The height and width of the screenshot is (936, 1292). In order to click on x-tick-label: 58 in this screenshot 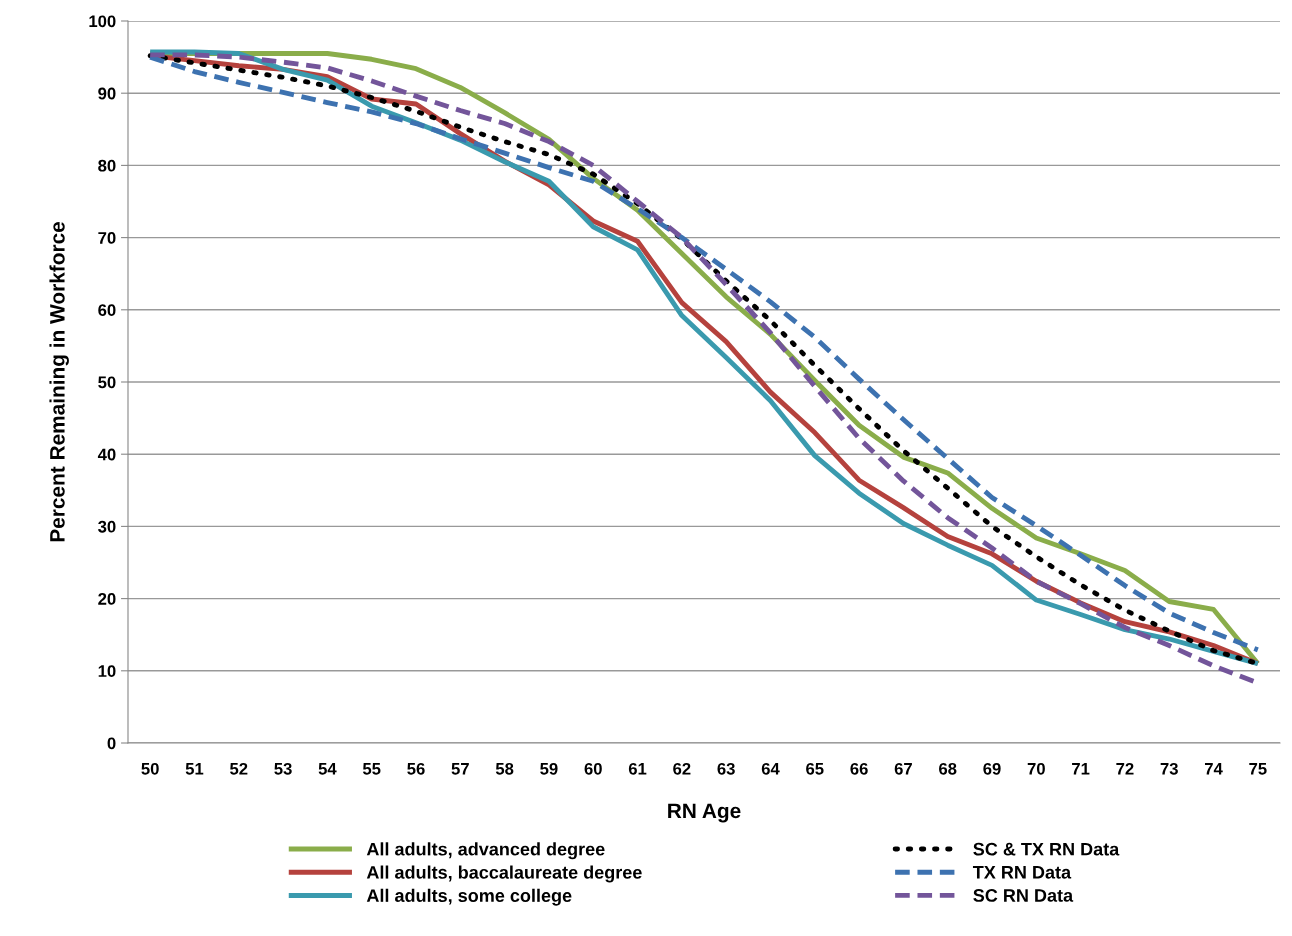, I will do `click(504, 768)`.